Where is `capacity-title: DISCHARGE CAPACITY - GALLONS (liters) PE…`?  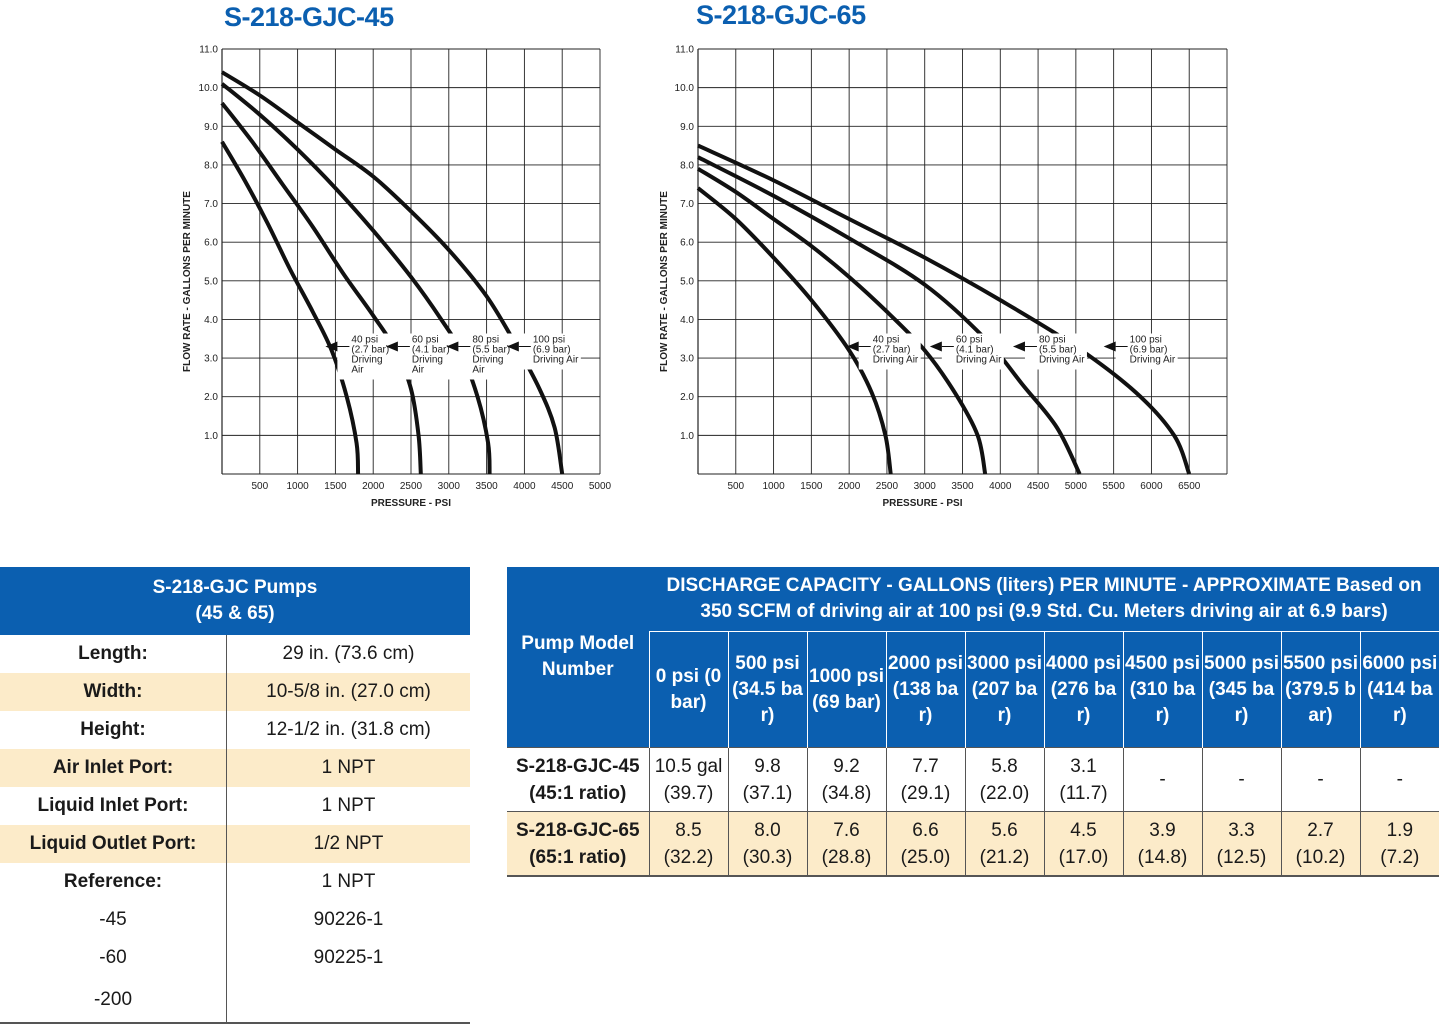 capacity-title: DISCHARGE CAPACITY - GALLONS (liters) PE… is located at coordinates (1044, 599).